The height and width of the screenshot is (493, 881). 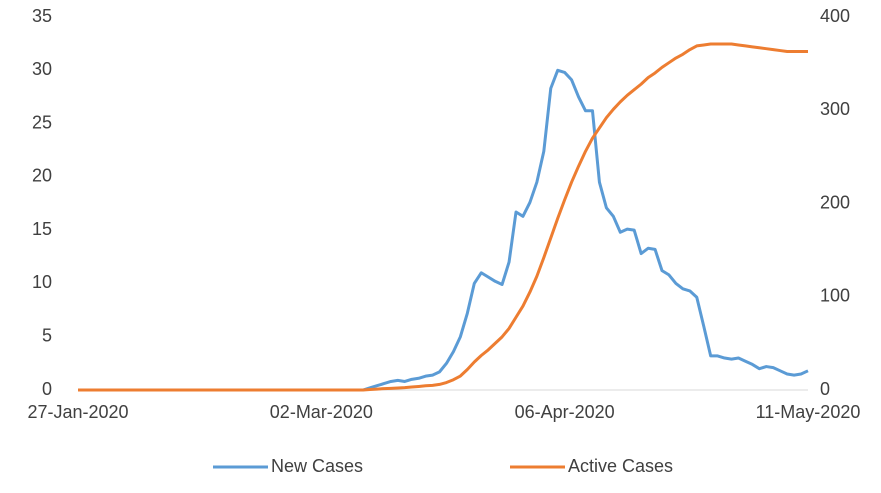 What do you see at coordinates (42, 69) in the screenshot?
I see `y-tick-label: 30` at bounding box center [42, 69].